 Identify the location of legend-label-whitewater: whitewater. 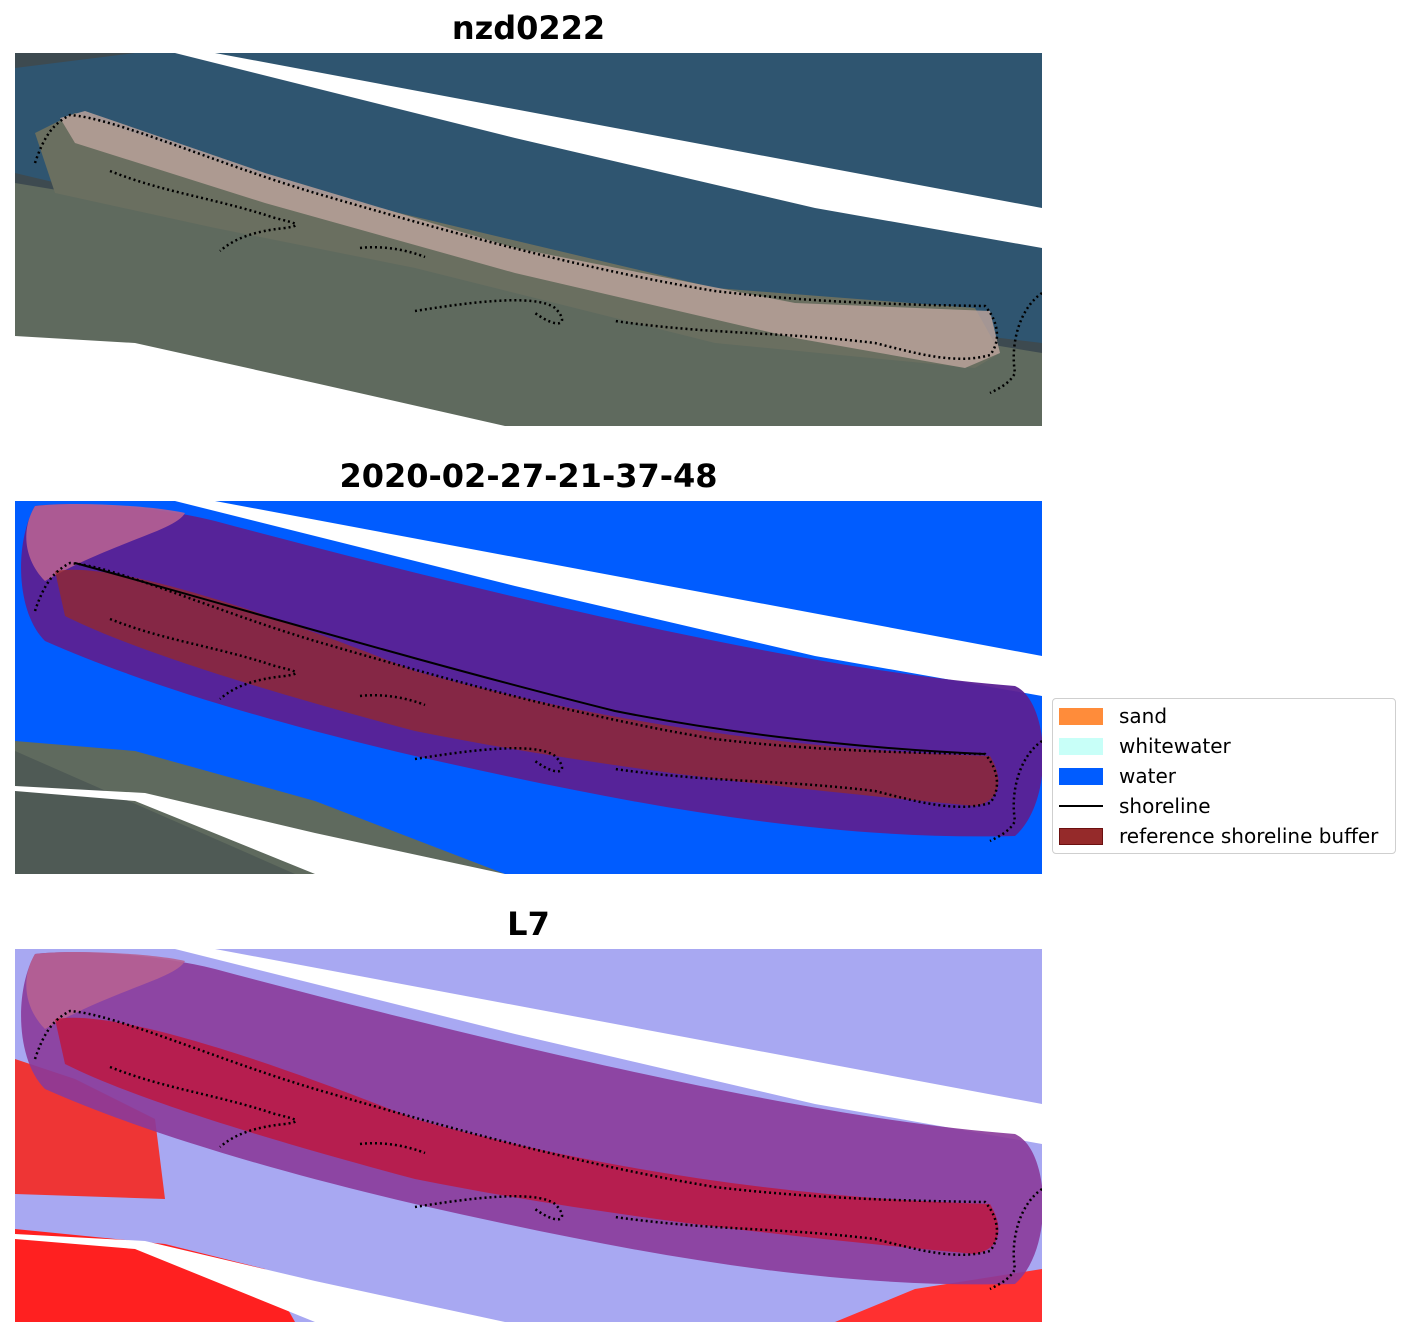
(1175, 746).